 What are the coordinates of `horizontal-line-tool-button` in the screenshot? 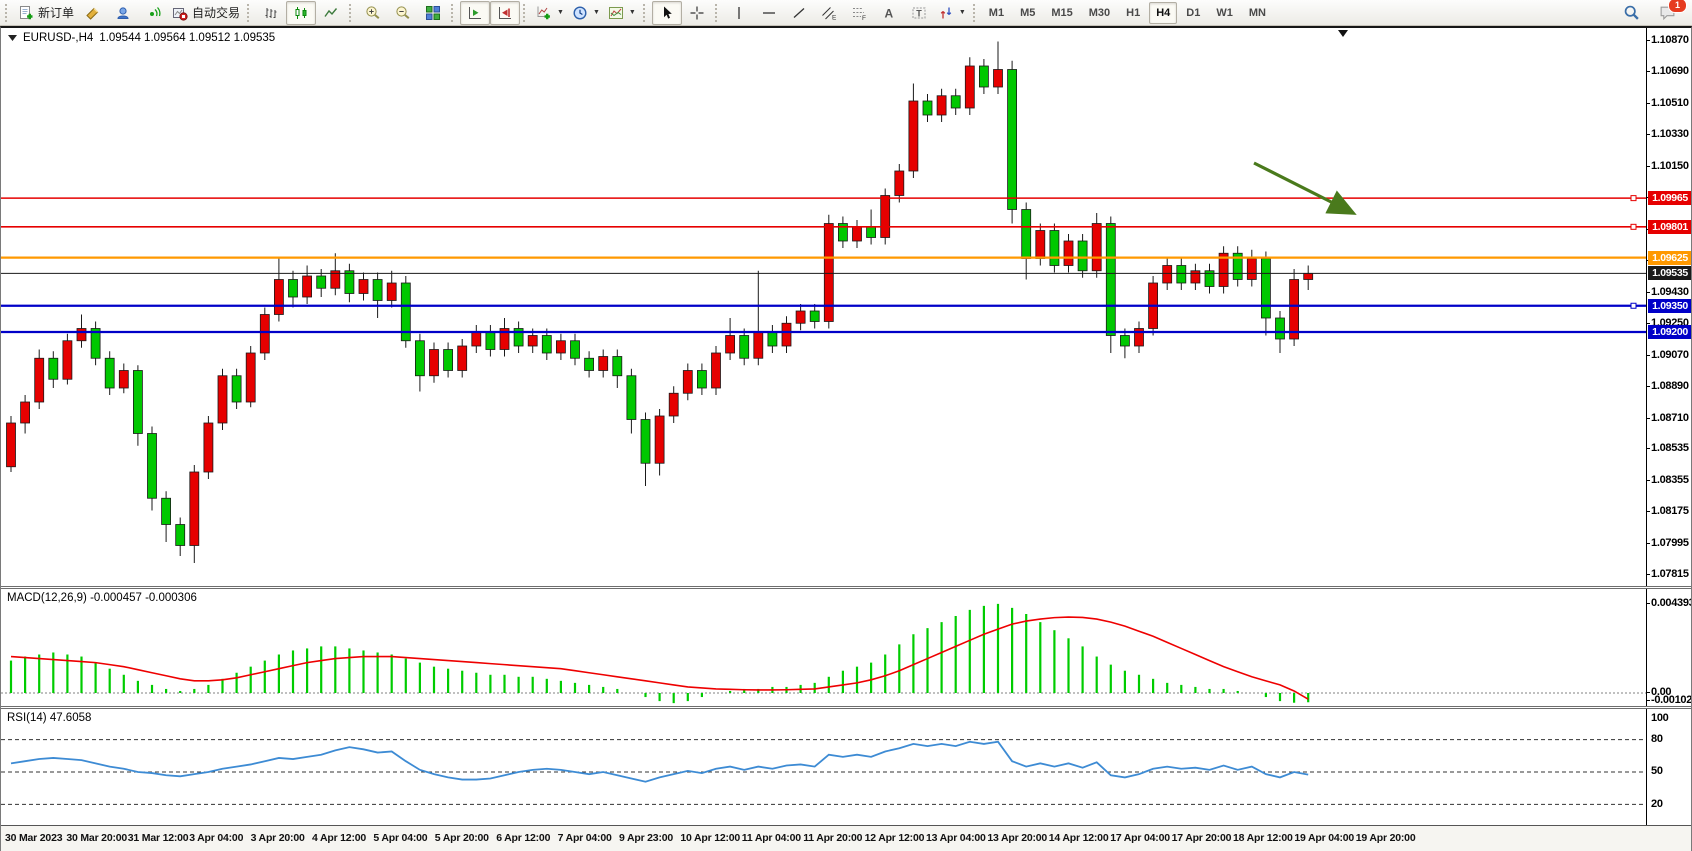 It's located at (769, 13).